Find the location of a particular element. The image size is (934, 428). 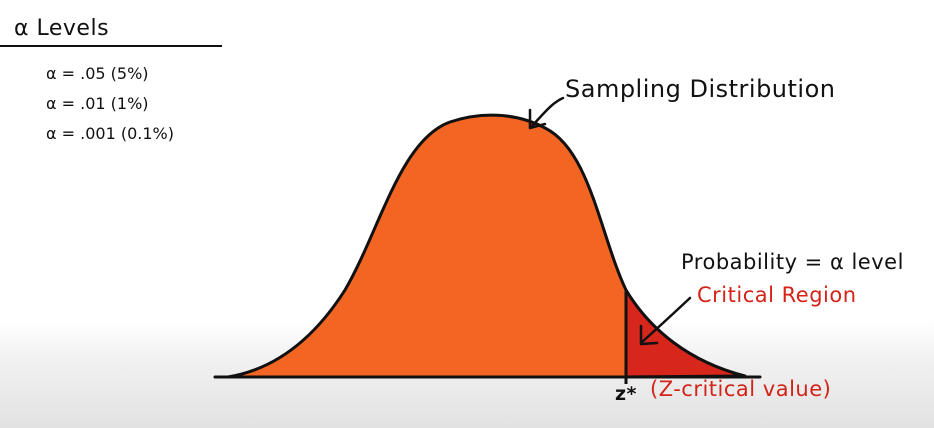

sampling-distribution-label: Sampling Distribution is located at coordinates (700, 89).